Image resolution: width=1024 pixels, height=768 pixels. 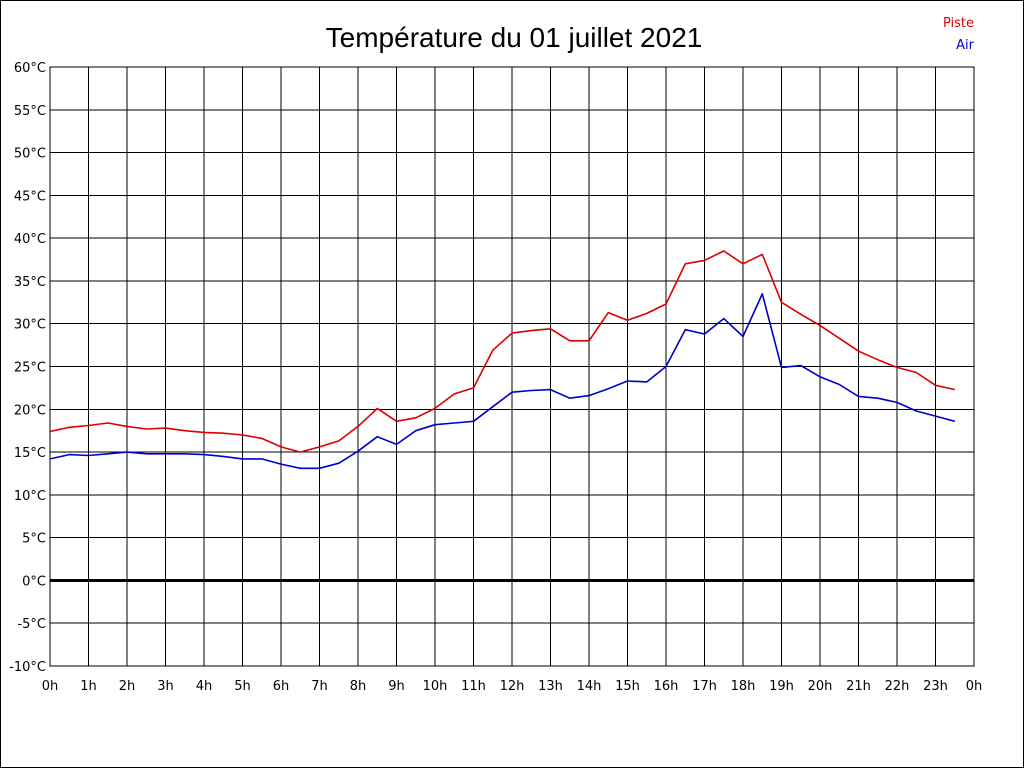 What do you see at coordinates (281, 686) in the screenshot?
I see `x-tick-label: 6h` at bounding box center [281, 686].